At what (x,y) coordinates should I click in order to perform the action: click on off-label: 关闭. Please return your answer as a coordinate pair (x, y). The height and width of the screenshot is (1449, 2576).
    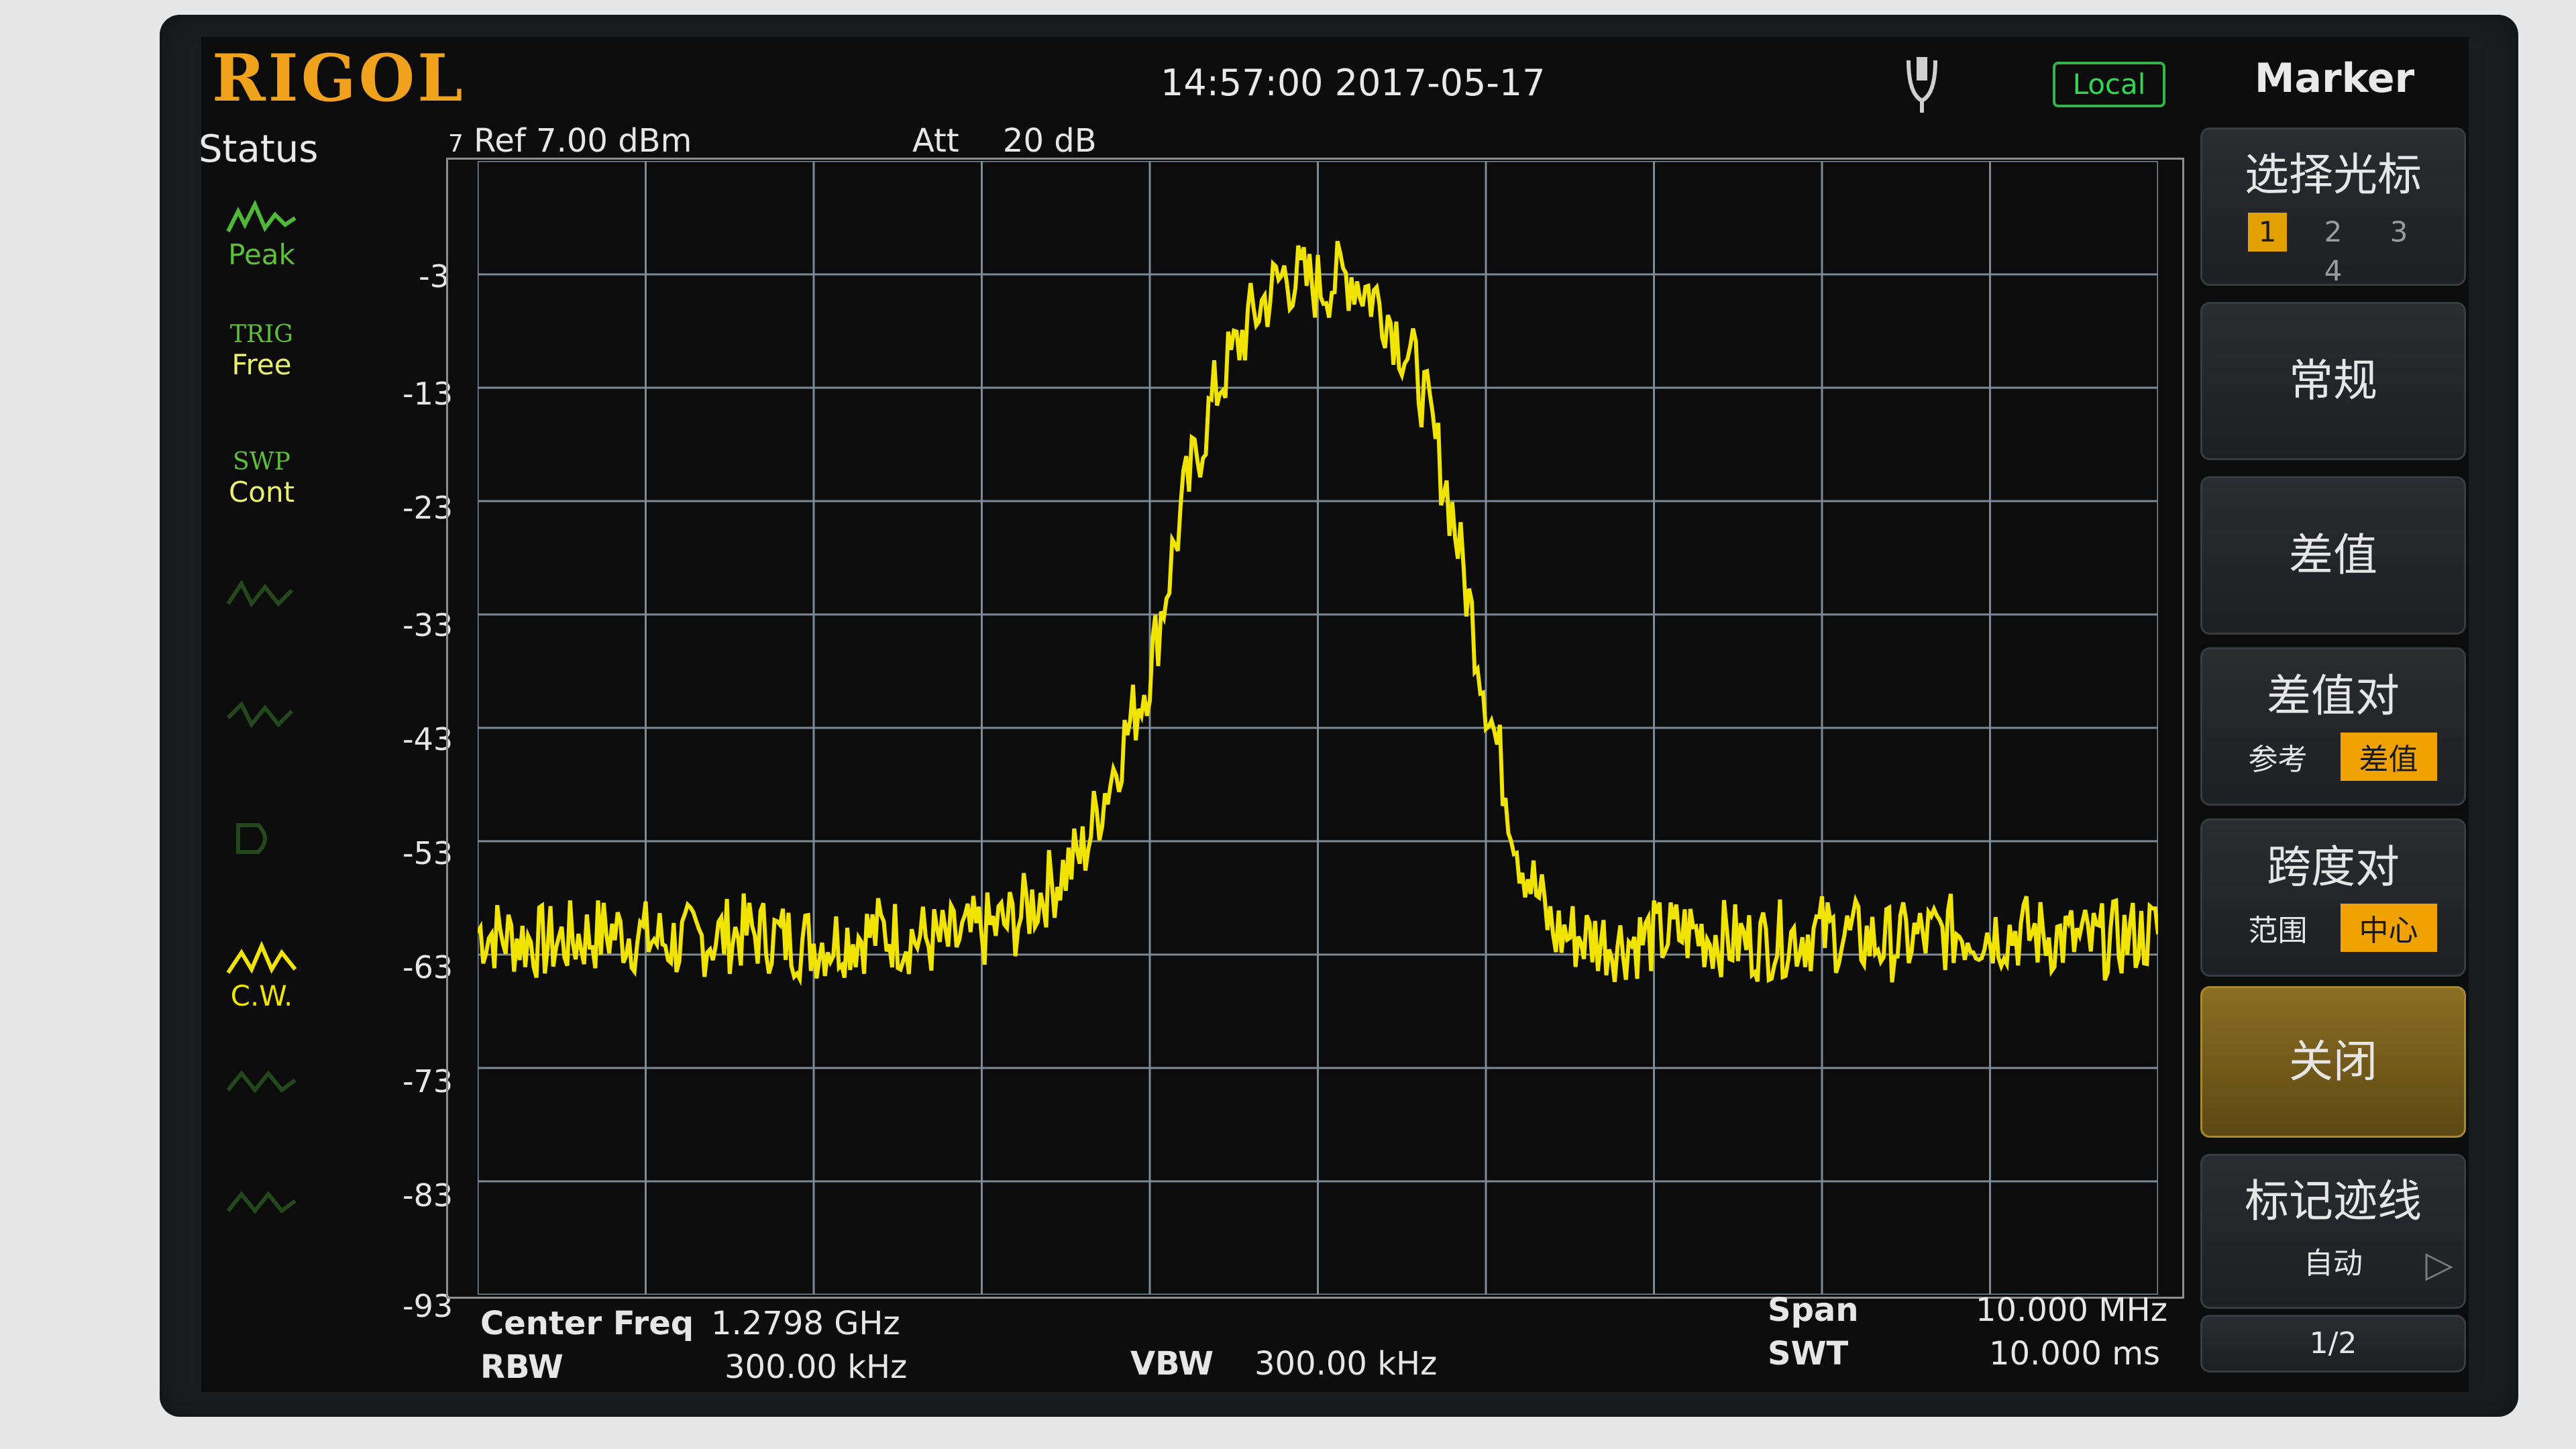
    Looking at the image, I should click on (2333, 1061).